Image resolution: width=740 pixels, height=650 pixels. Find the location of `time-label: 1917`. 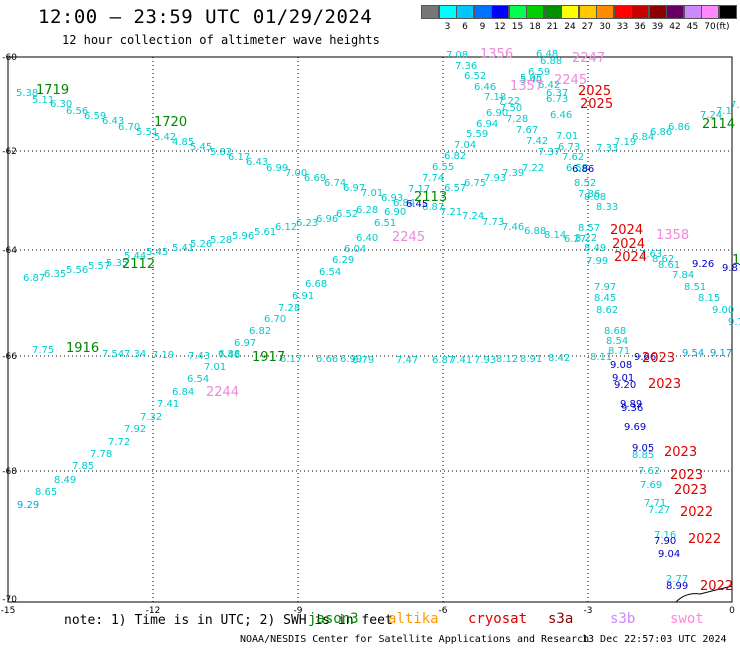

time-label: 1917 is located at coordinates (268, 357).